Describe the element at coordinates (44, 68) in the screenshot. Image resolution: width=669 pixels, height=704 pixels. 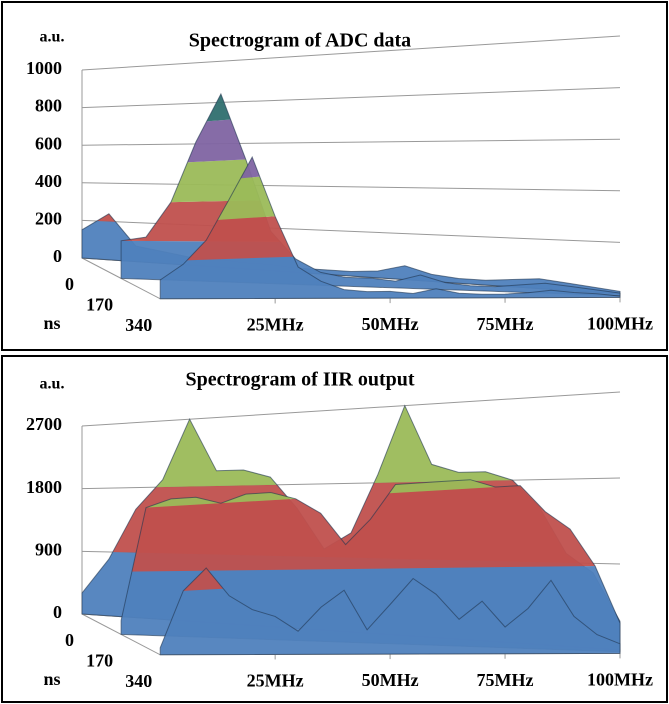
I see `y-tick-label: 1000` at that location.